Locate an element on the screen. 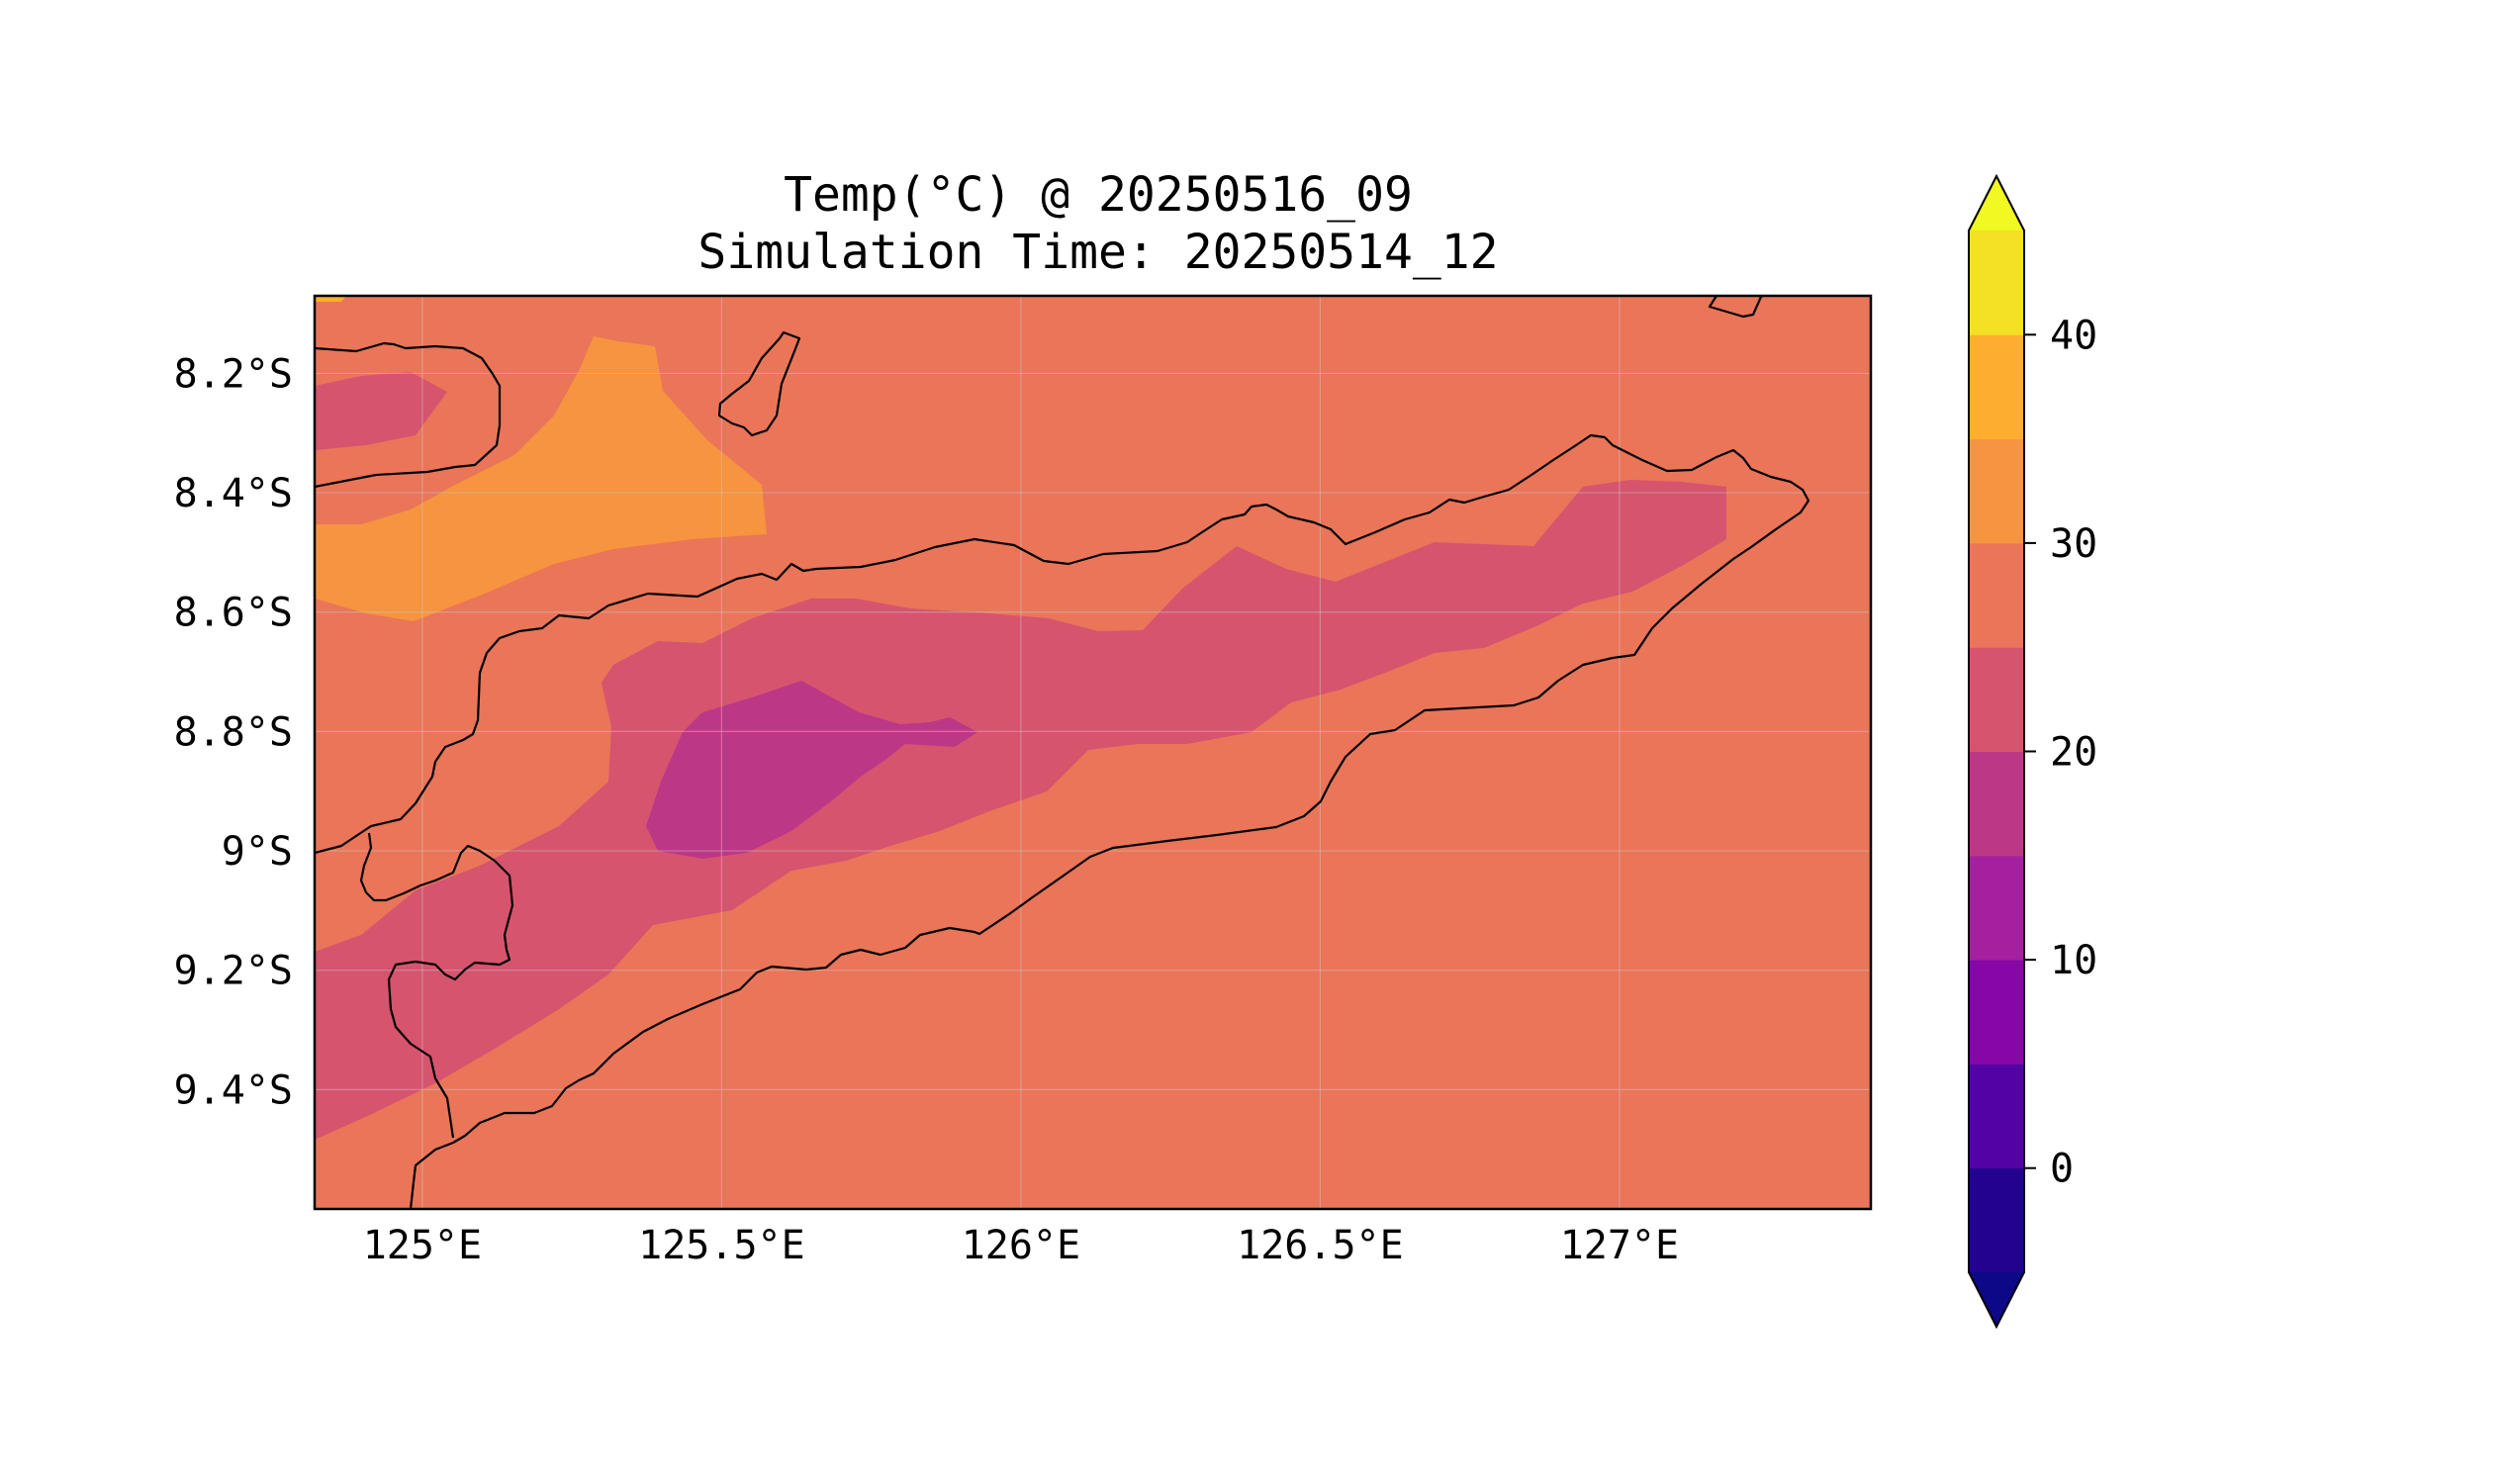 This screenshot has width=2504, height=1484. colorbar: 0 10 20 30 40 is located at coordinates (2033, 751).